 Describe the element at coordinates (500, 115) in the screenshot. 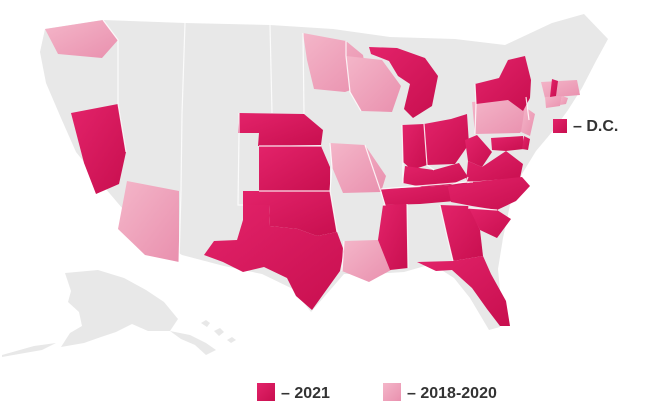

I see `state-pennsylvania` at that location.